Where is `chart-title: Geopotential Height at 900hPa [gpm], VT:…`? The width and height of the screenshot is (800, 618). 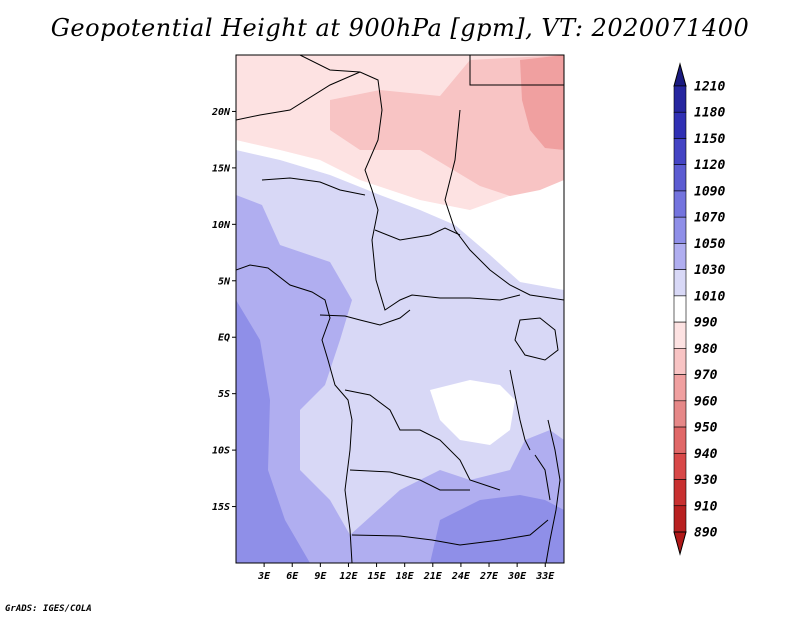
chart-title: Geopotential Height at 900hPa [gpm], VT:… is located at coordinates (400, 28).